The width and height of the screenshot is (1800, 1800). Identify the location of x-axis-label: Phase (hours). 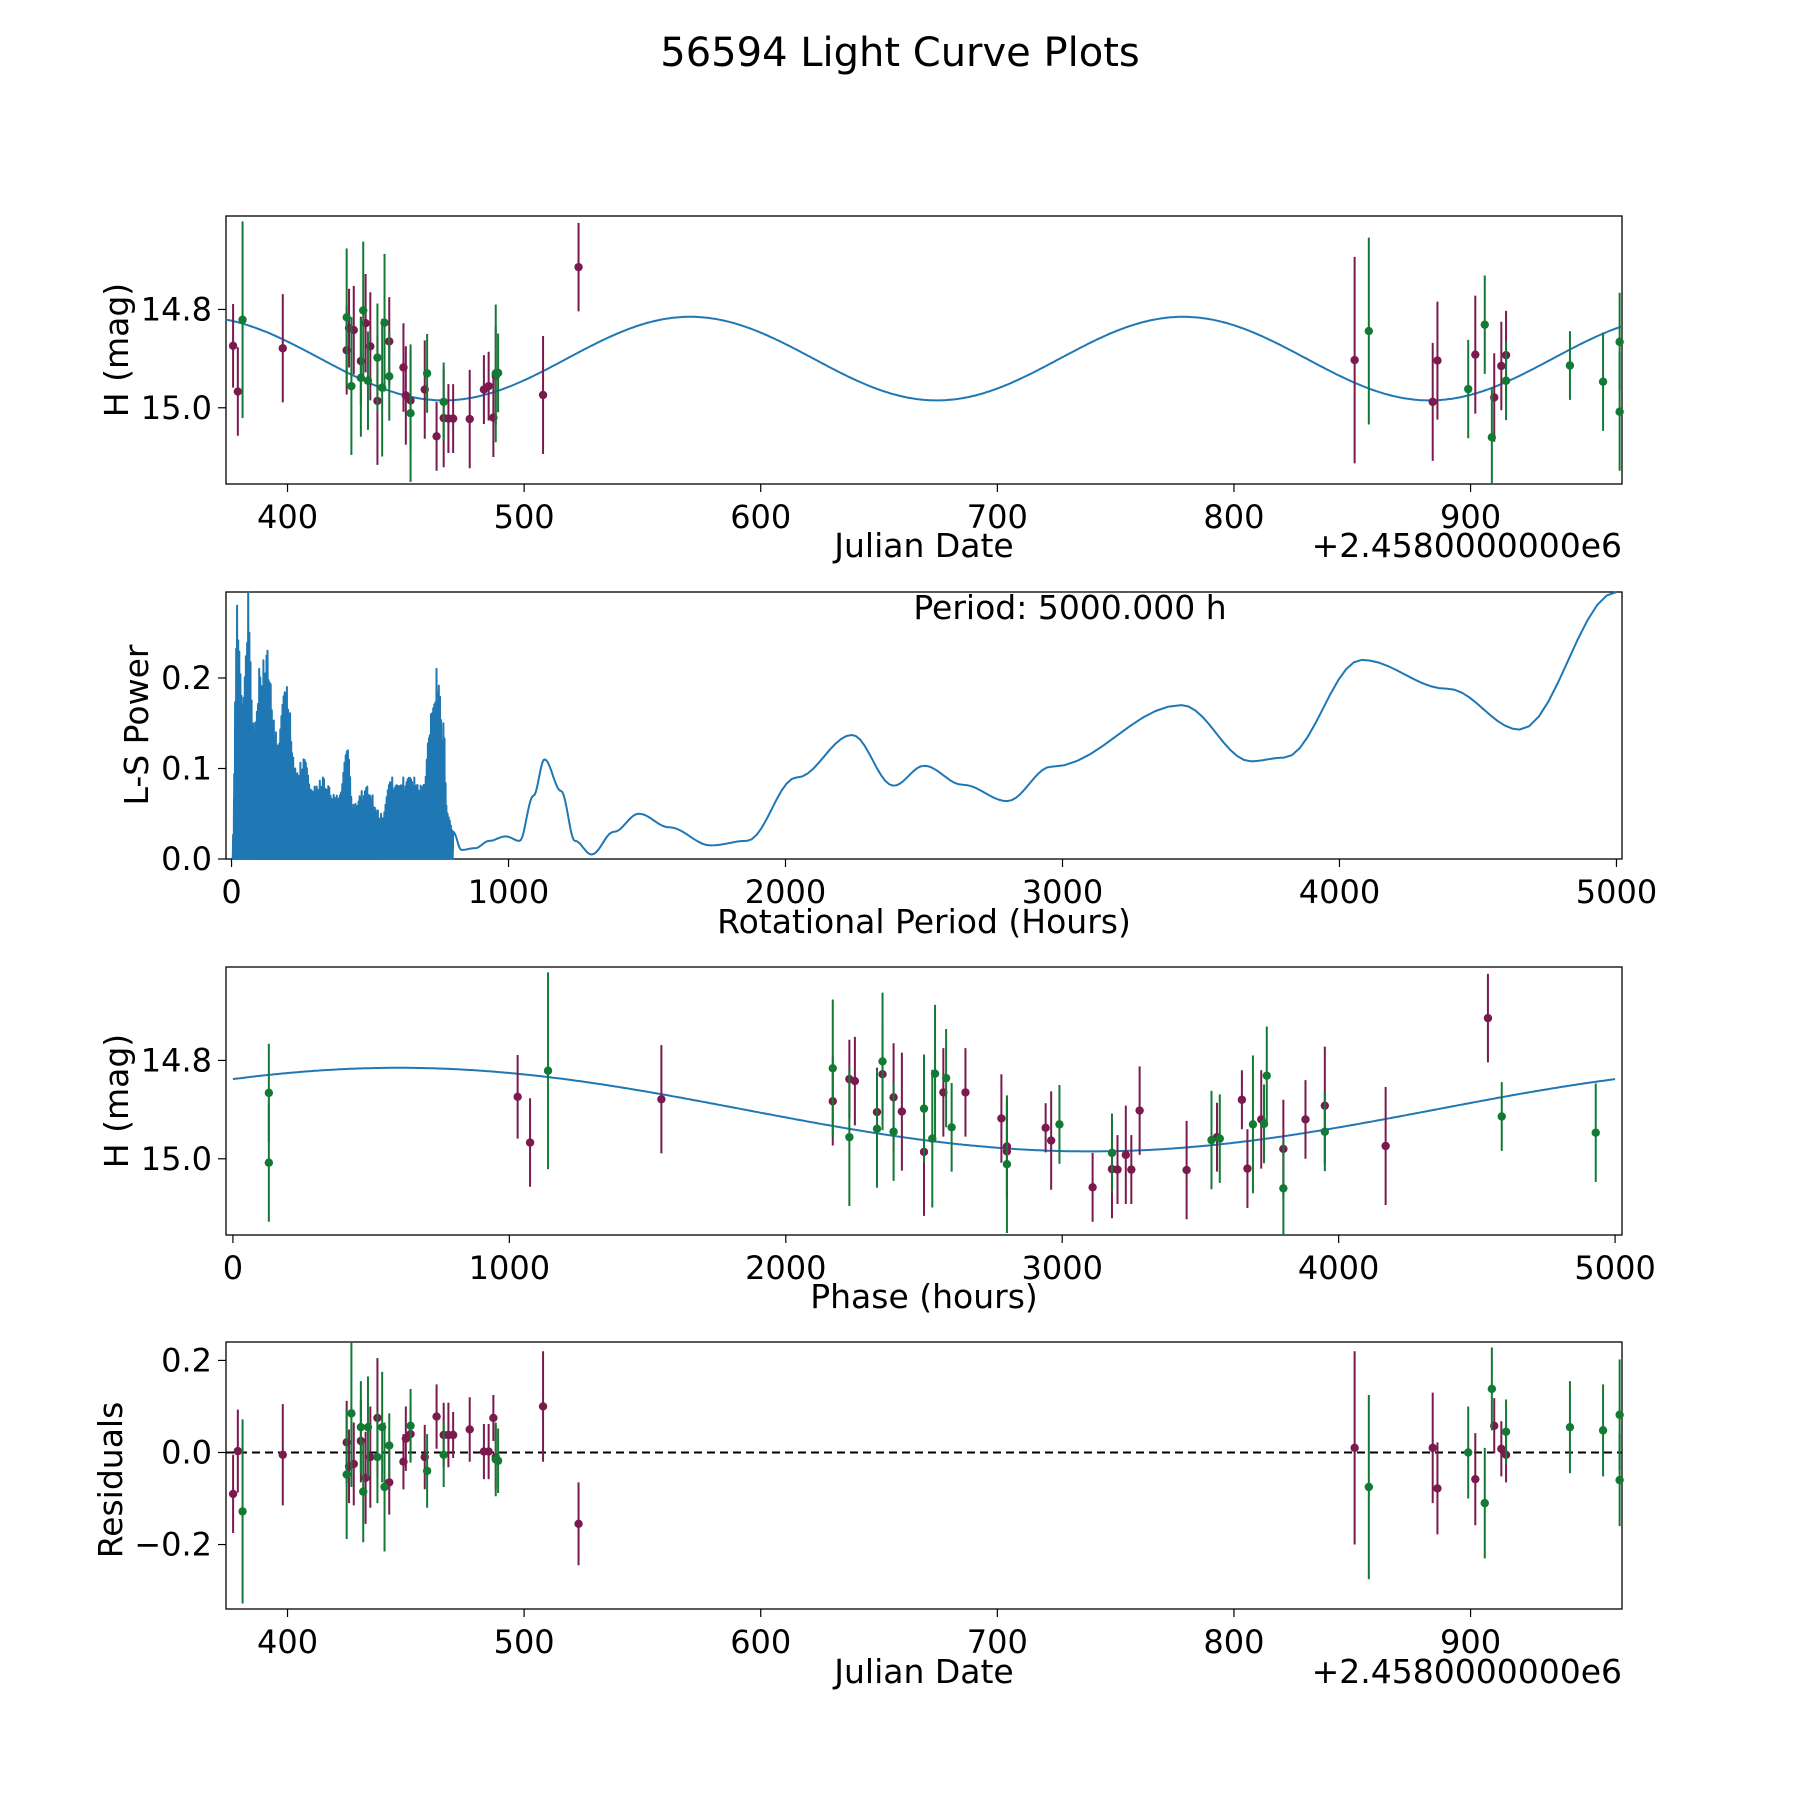
(924, 1296).